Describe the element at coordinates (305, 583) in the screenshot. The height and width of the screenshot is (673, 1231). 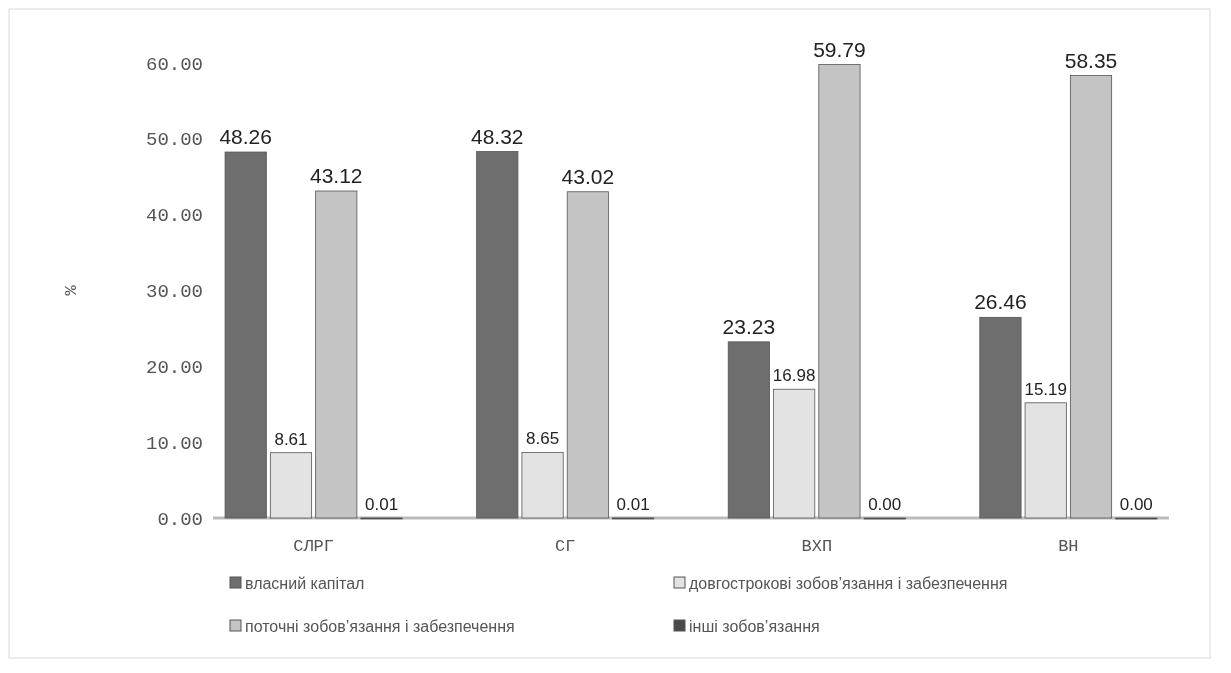
I see `legend-label: власний капітал` at that location.